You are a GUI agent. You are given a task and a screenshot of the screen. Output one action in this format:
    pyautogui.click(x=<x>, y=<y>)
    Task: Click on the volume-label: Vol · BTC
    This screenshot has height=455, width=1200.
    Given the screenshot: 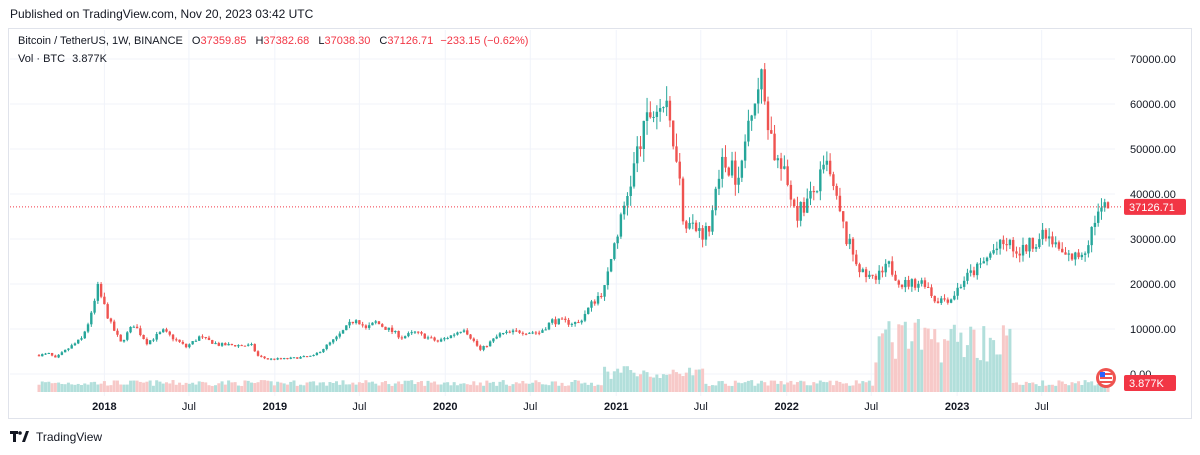 What is the action you would take?
    pyautogui.click(x=42, y=59)
    